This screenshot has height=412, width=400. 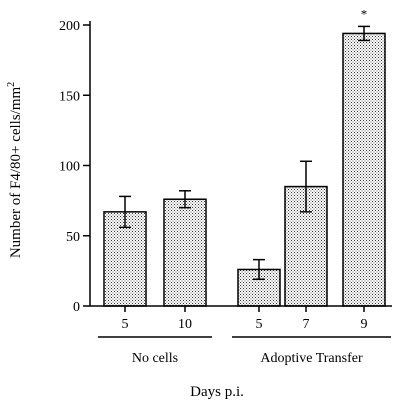 I want to click on group-label: No cells, so click(x=155, y=358).